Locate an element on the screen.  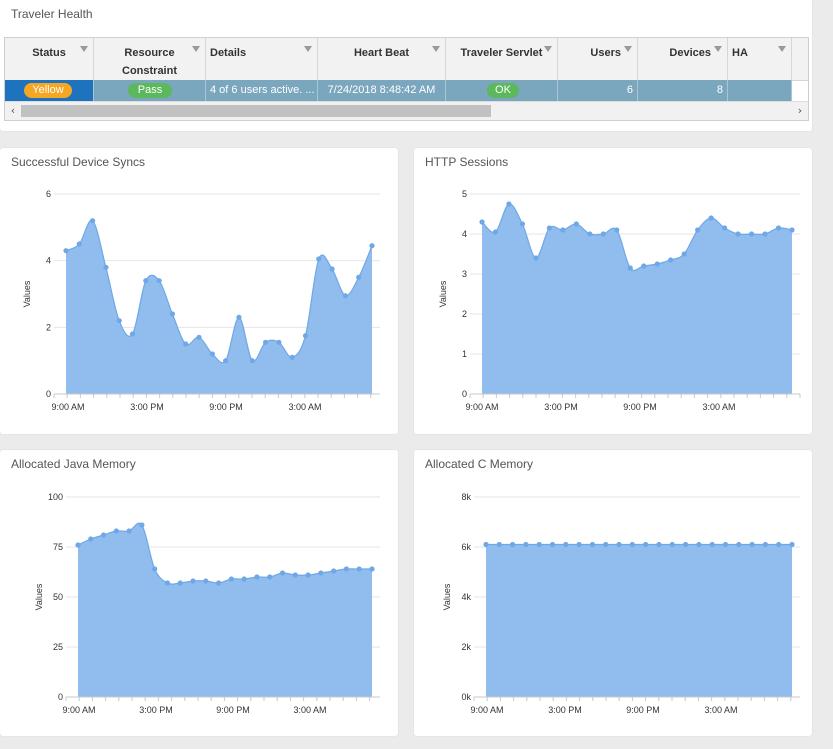
scroll-right-icon: › is located at coordinates (800, 110).